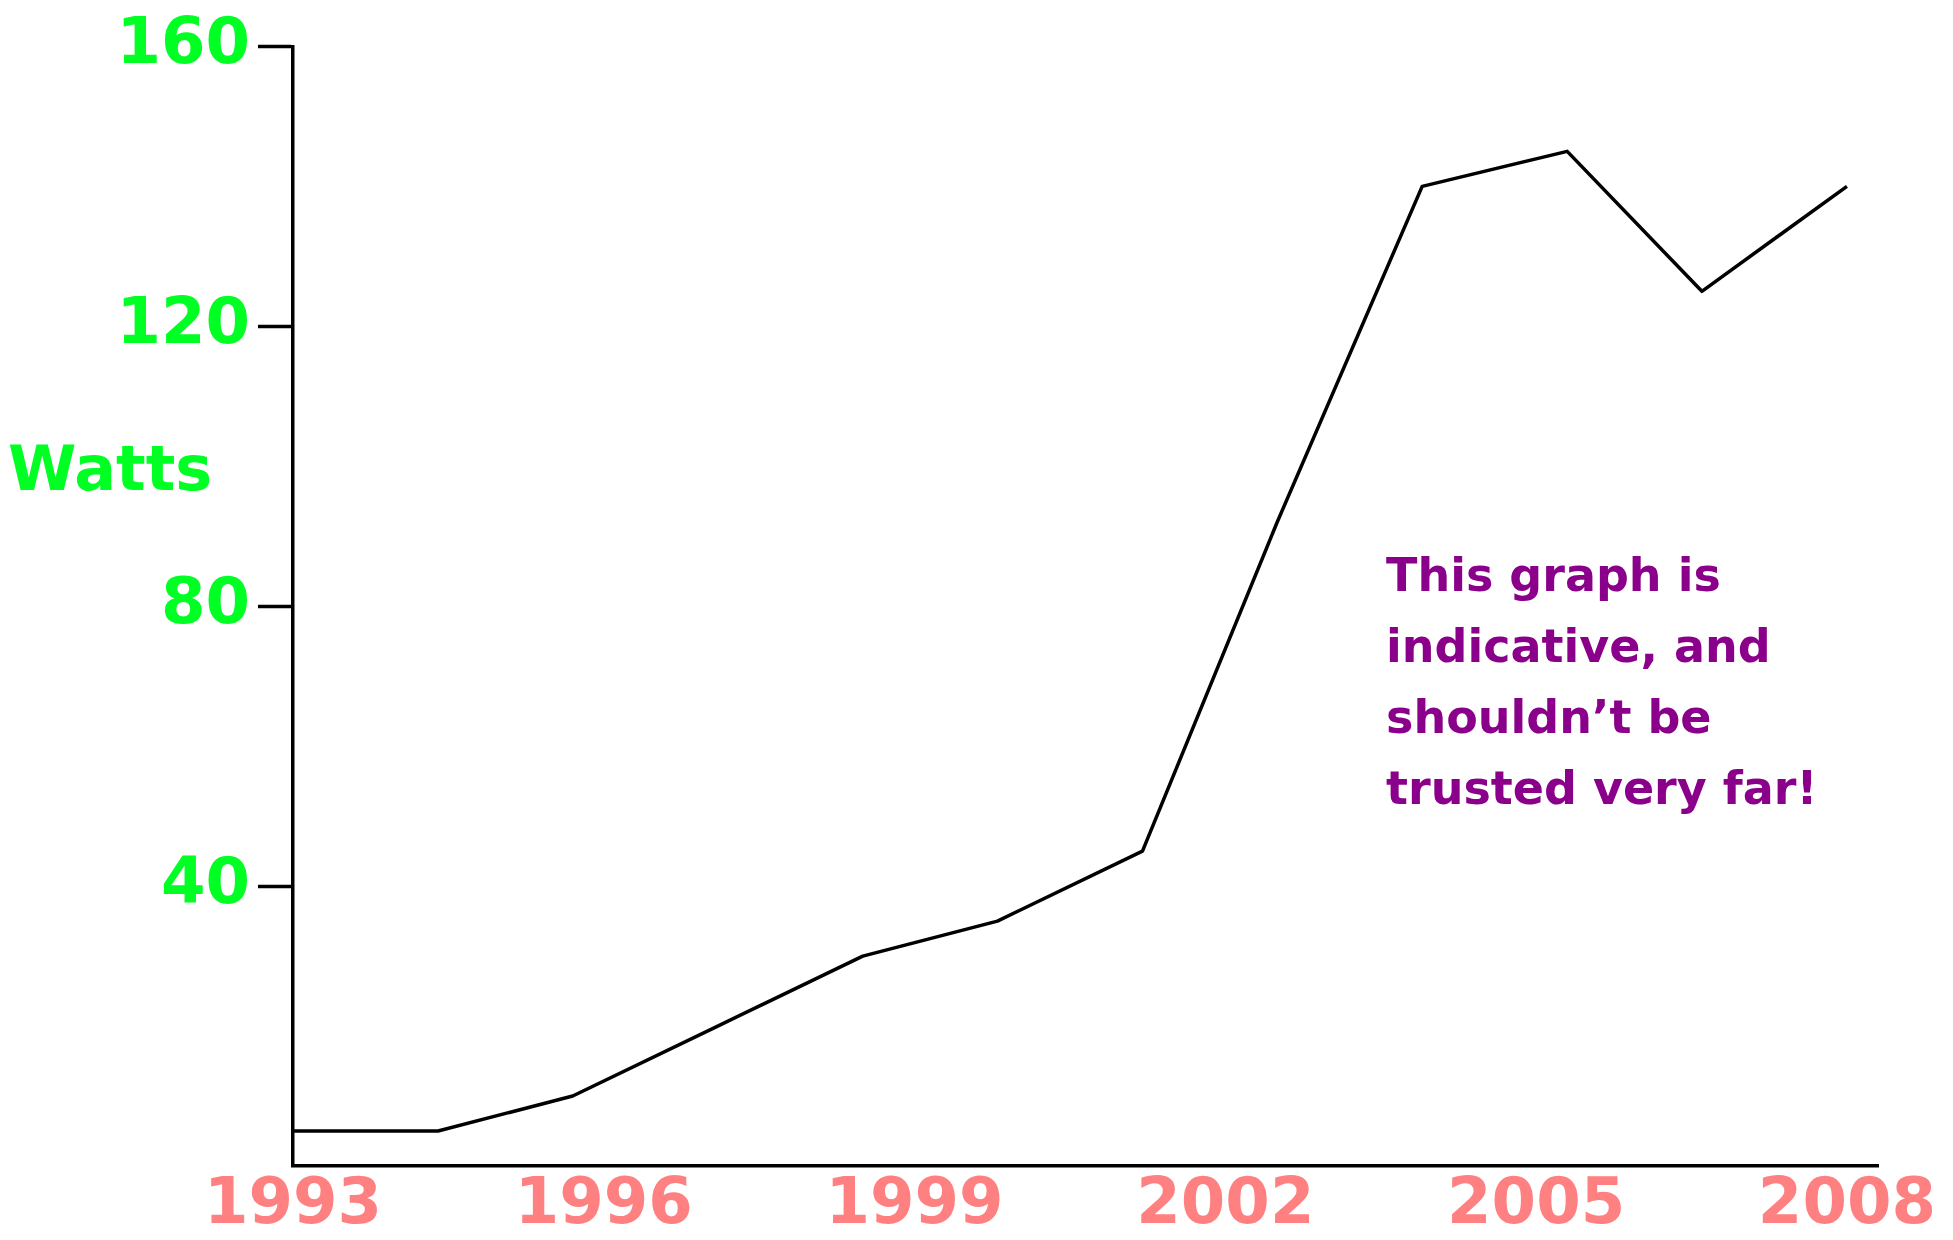  Describe the element at coordinates (1602, 681) in the screenshot. I see `annotation: This graph is indicative, and shouldn’t be trusted very far!` at that location.